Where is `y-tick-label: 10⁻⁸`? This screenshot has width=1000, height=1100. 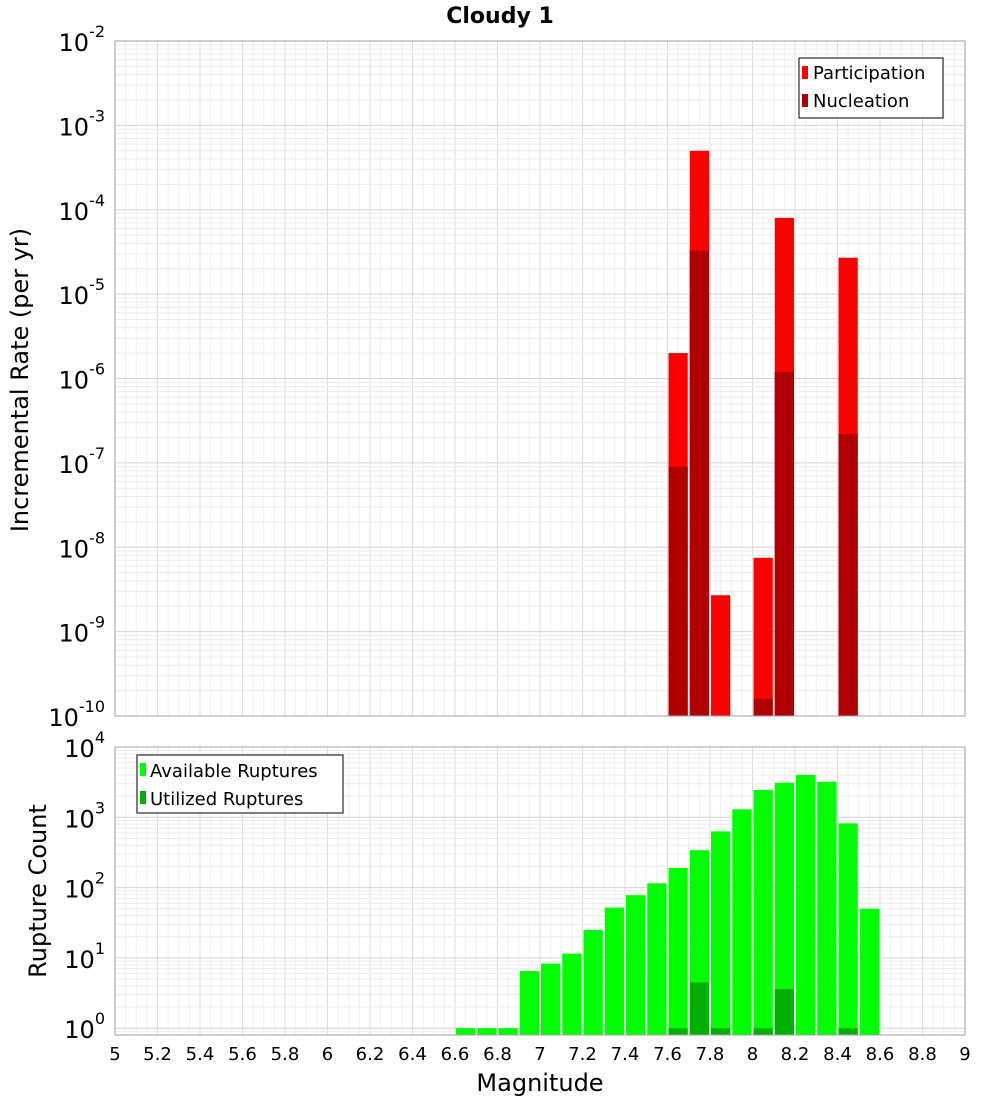 y-tick-label: 10⁻⁸ is located at coordinates (82, 545).